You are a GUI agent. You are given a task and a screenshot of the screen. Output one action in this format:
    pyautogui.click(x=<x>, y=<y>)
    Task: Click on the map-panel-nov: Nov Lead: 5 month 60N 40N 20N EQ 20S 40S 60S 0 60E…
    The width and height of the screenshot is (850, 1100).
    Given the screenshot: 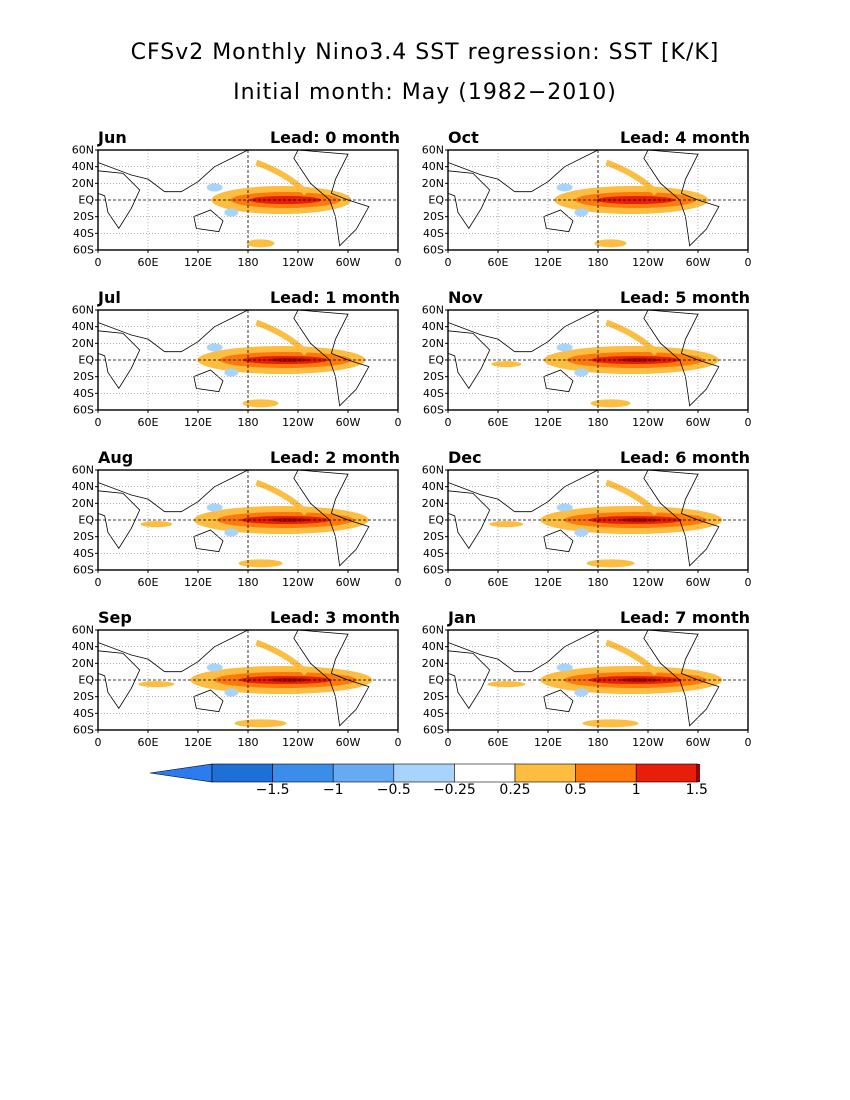 What is the action you would take?
    pyautogui.click(x=595, y=358)
    